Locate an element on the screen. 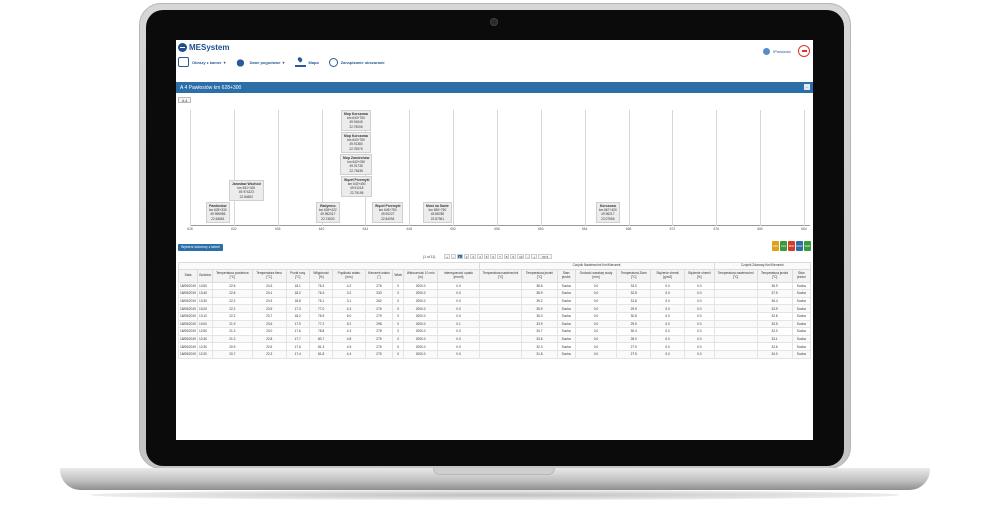 The height and width of the screenshot is (523, 988). column-header: Punkt rosy [°C] is located at coordinates (297, 275).